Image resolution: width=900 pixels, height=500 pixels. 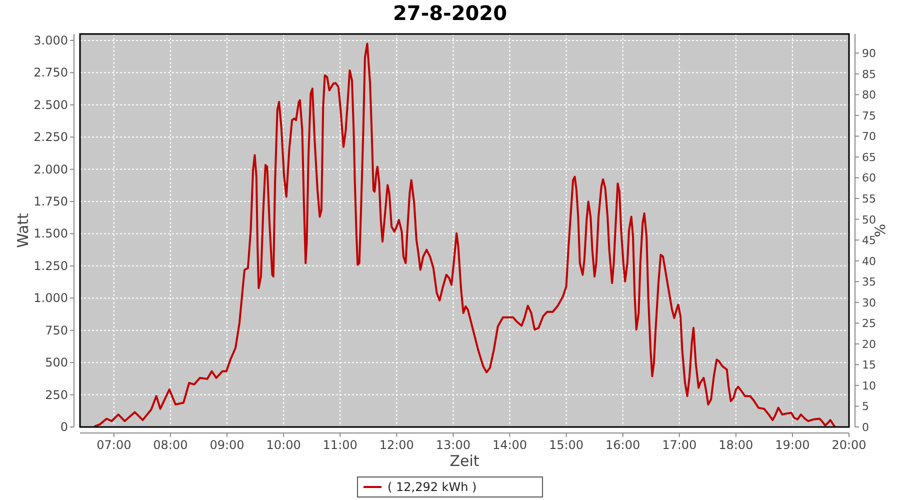 What do you see at coordinates (865, 427) in the screenshot?
I see `y2-tick-label: 0` at bounding box center [865, 427].